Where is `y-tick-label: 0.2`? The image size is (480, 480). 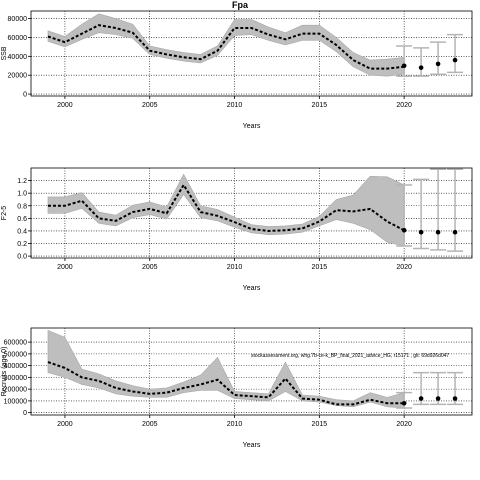 y-tick-label: 0.2 is located at coordinates (22, 244).